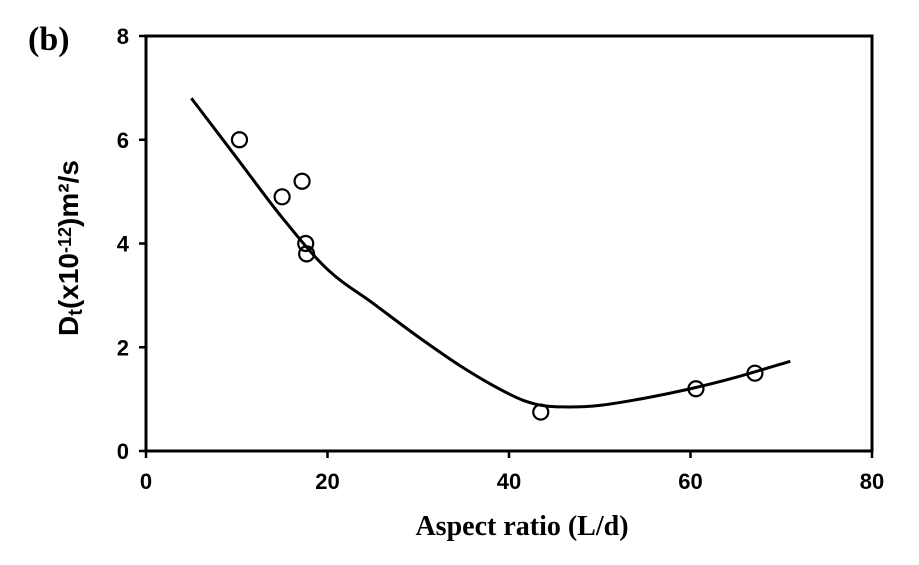  I want to click on x-tick-label: 60, so click(690, 481).